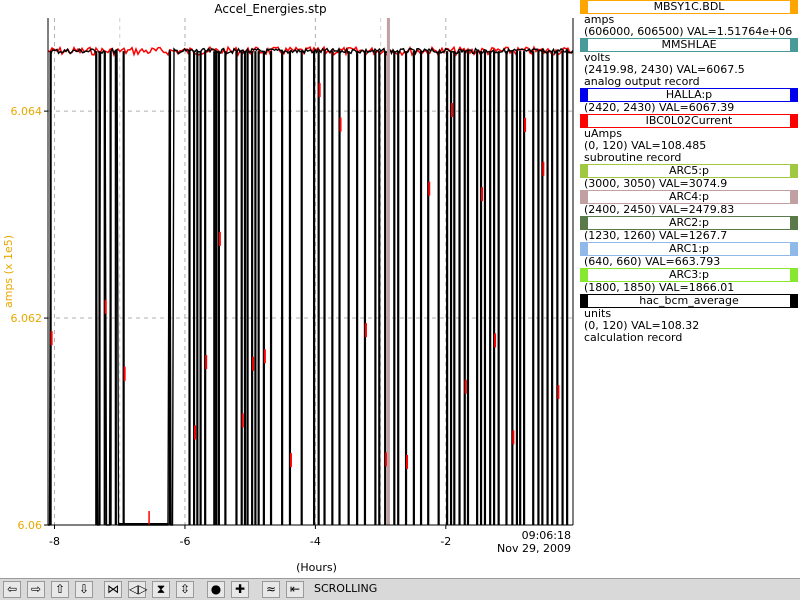  I want to click on legend-item: ARC1:p (640, 660) VAL=663.793, so click(689, 255).